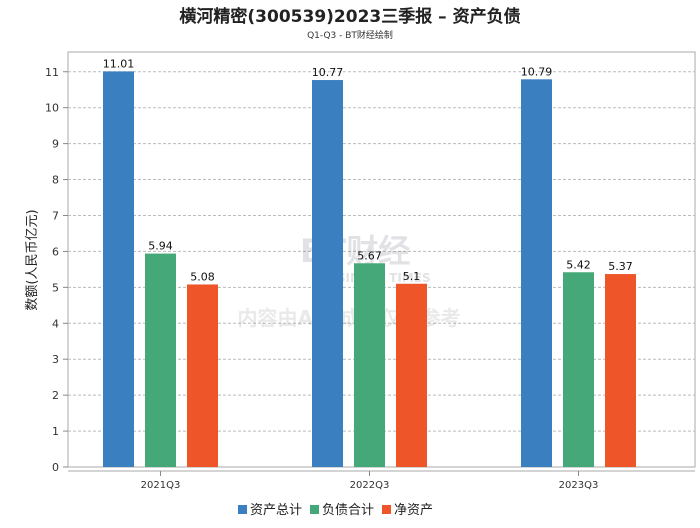 This screenshot has width=700, height=528. I want to click on data-label: 11.01, so click(119, 63).